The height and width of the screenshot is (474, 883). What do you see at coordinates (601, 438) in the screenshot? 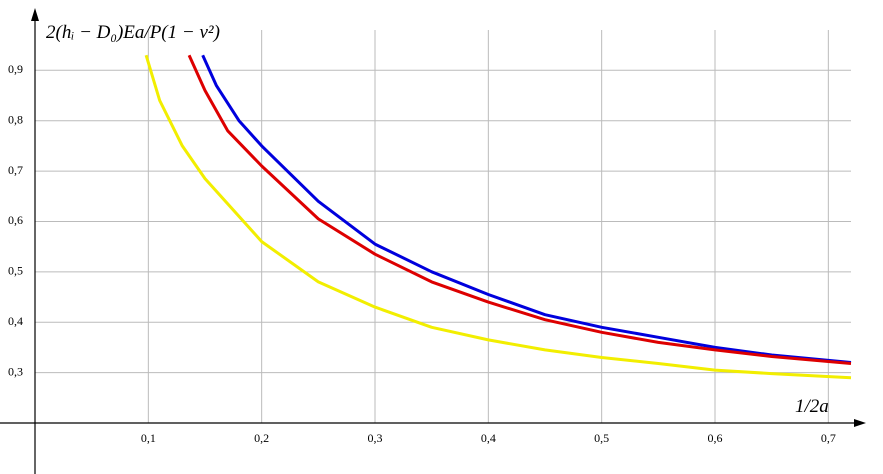
I see `x-tick-label: 0,5` at bounding box center [601, 438].